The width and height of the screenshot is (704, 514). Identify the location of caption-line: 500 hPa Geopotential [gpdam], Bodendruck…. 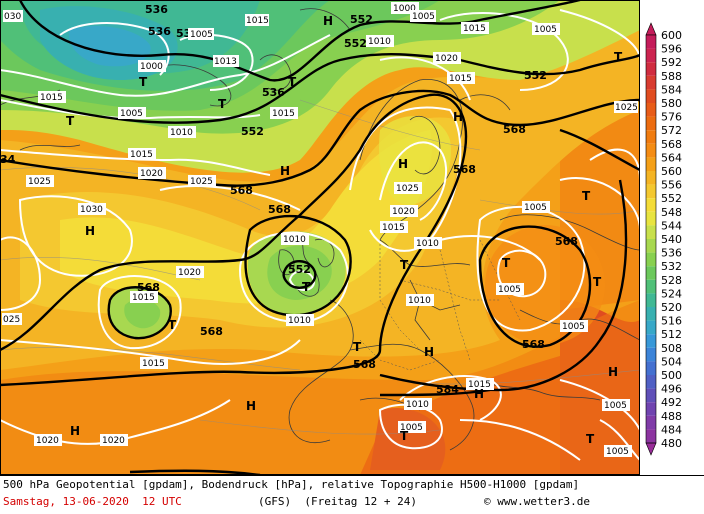
(291, 484).